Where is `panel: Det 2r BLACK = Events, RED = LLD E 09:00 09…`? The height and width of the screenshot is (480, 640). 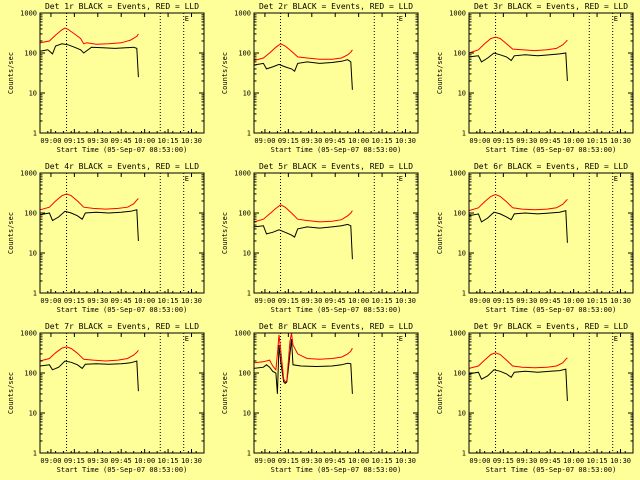
panel: Det 2r BLACK = Events, RED = LLD E 09:00 09… is located at coordinates (320, 78).